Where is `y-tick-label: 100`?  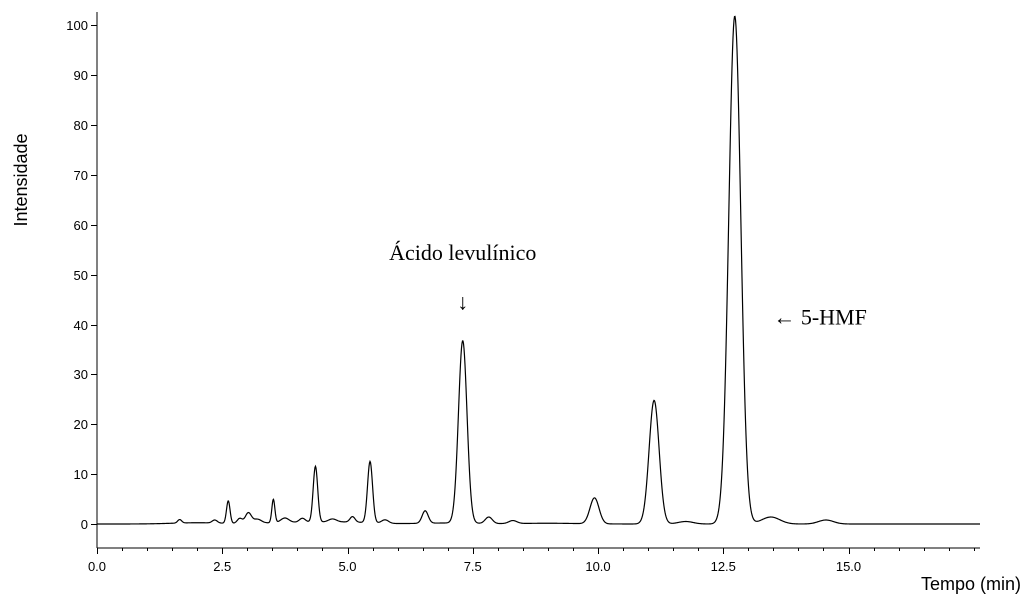
y-tick-label: 100 is located at coordinates (77, 25).